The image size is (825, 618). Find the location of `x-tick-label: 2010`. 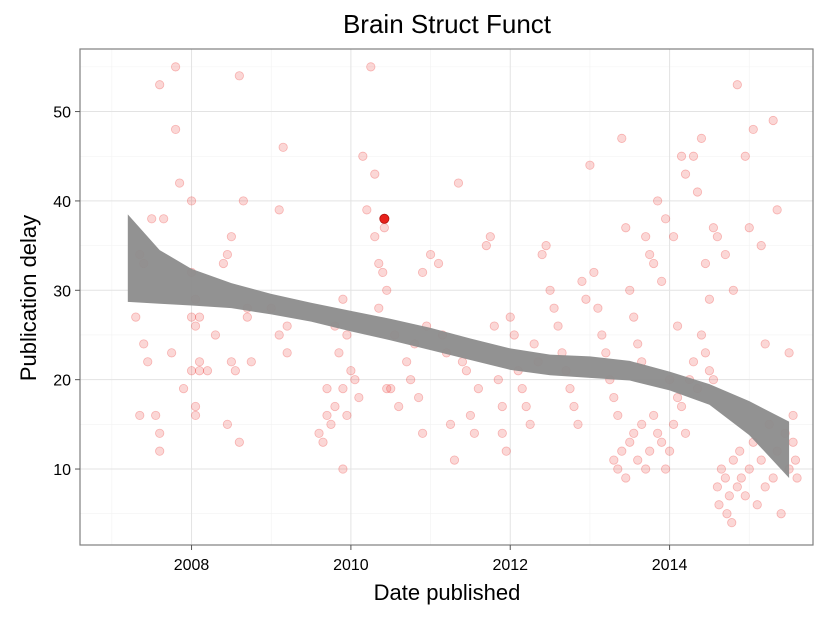

x-tick-label: 2010 is located at coordinates (351, 565).